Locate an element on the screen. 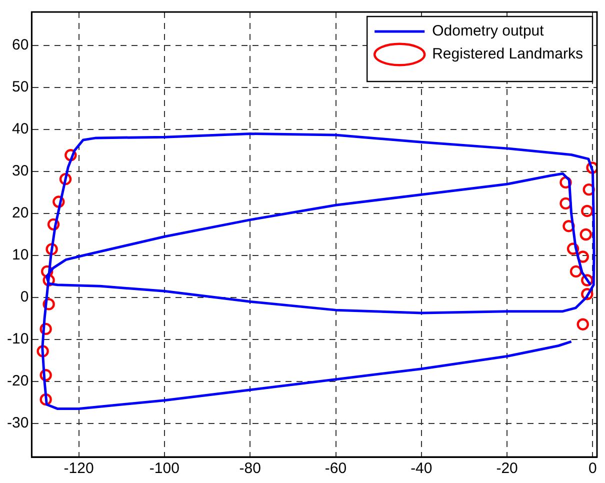 The height and width of the screenshot is (483, 605). y-tick-label: 20 is located at coordinates (20, 213).